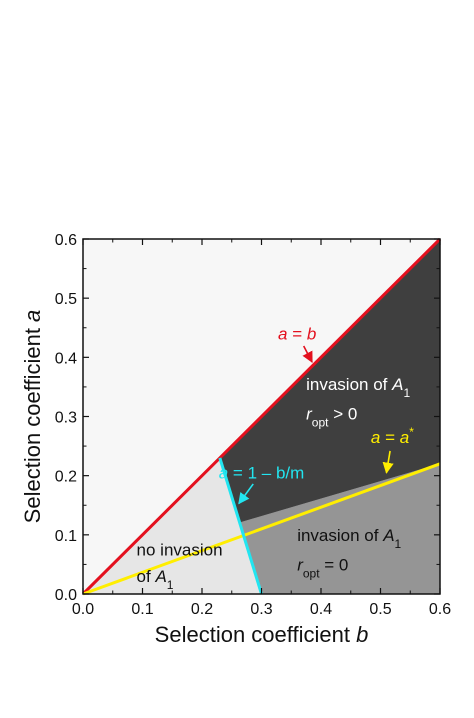 This screenshot has width=474, height=718. What do you see at coordinates (297, 334) in the screenshot?
I see `a-equals-b-label: a = b` at bounding box center [297, 334].